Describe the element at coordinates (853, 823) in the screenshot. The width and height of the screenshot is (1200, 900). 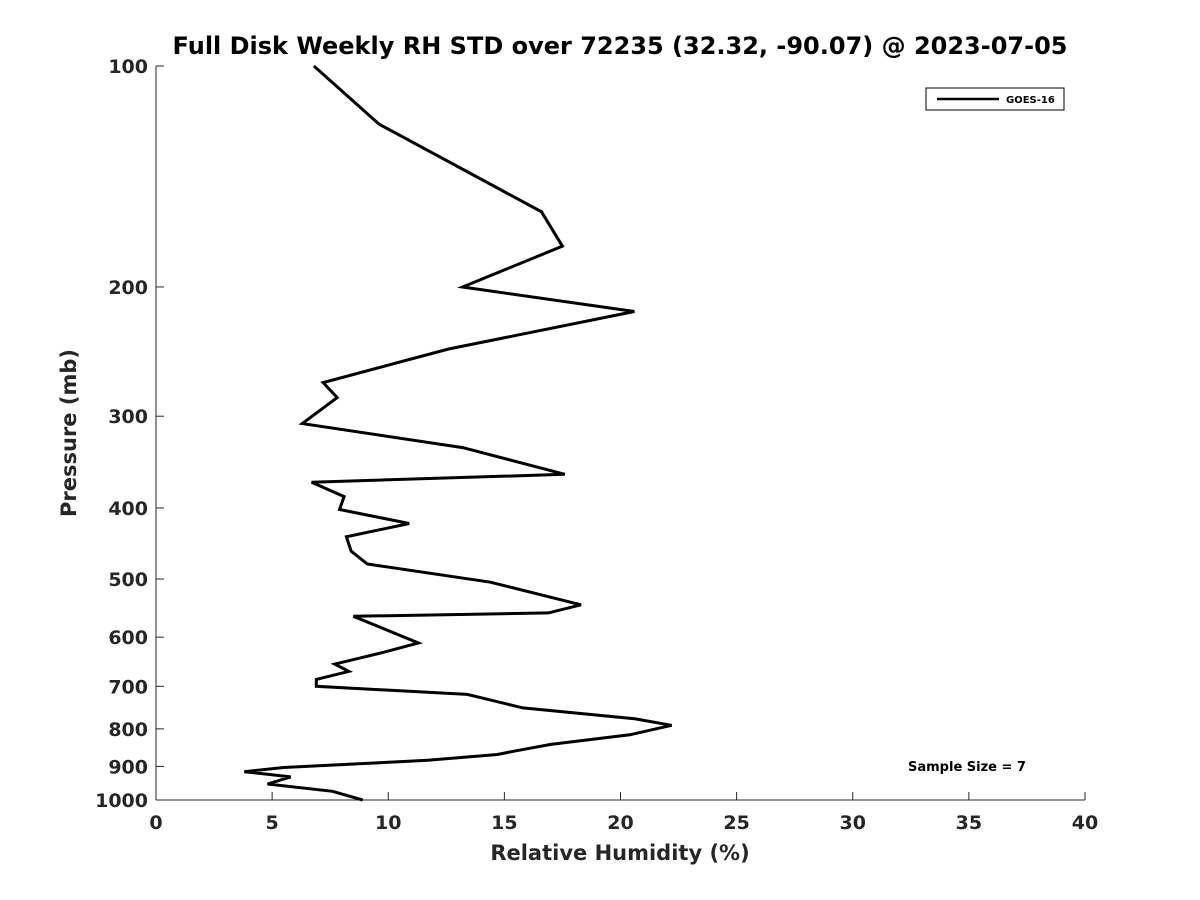
I see `x-tick-label: 30` at that location.